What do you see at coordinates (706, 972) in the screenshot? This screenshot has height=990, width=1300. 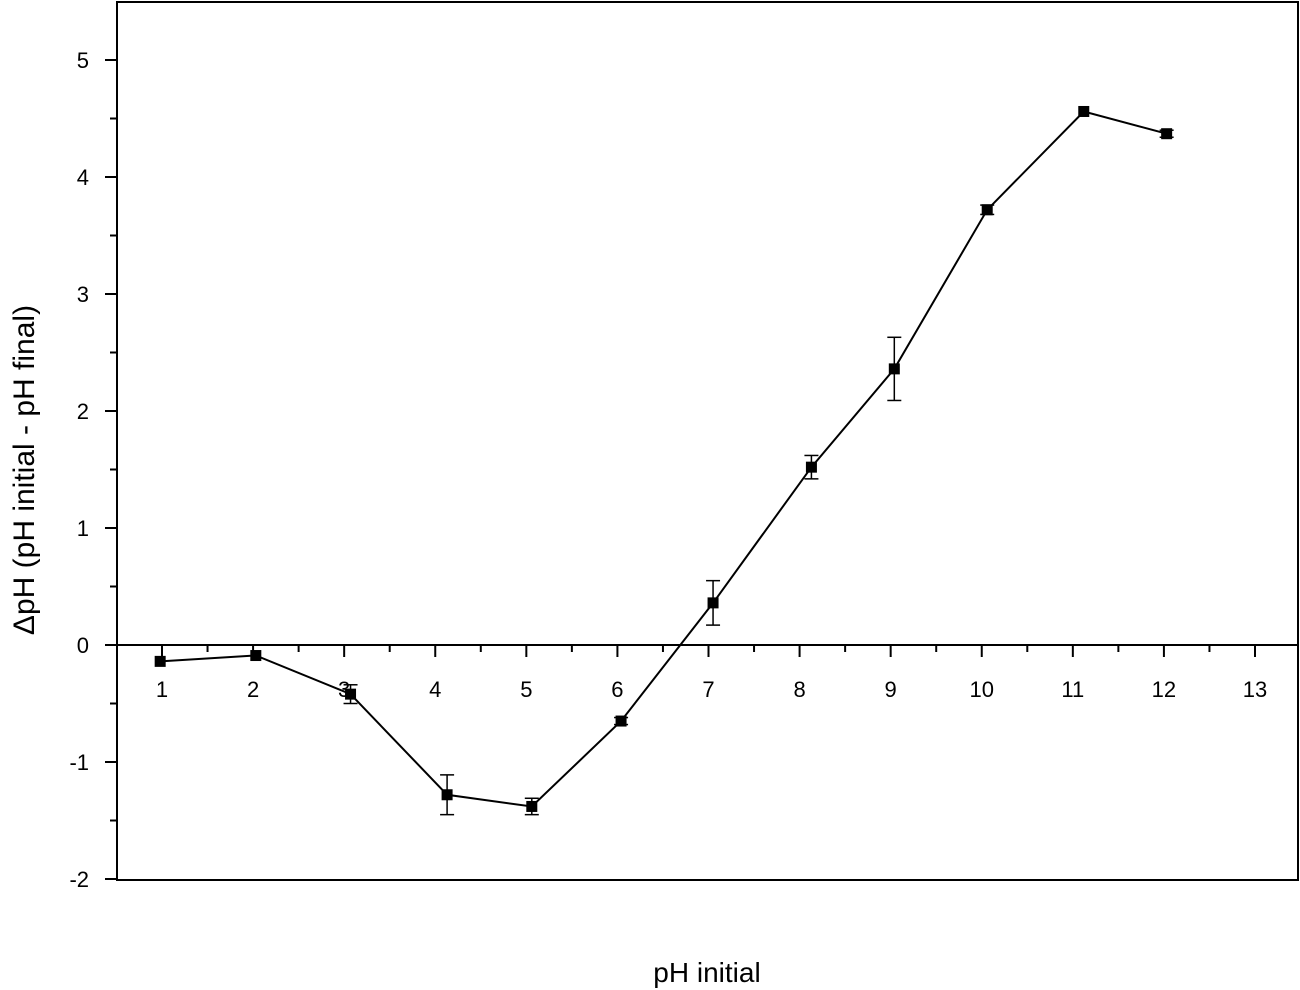 I see `x-axis-title: pH initial` at bounding box center [706, 972].